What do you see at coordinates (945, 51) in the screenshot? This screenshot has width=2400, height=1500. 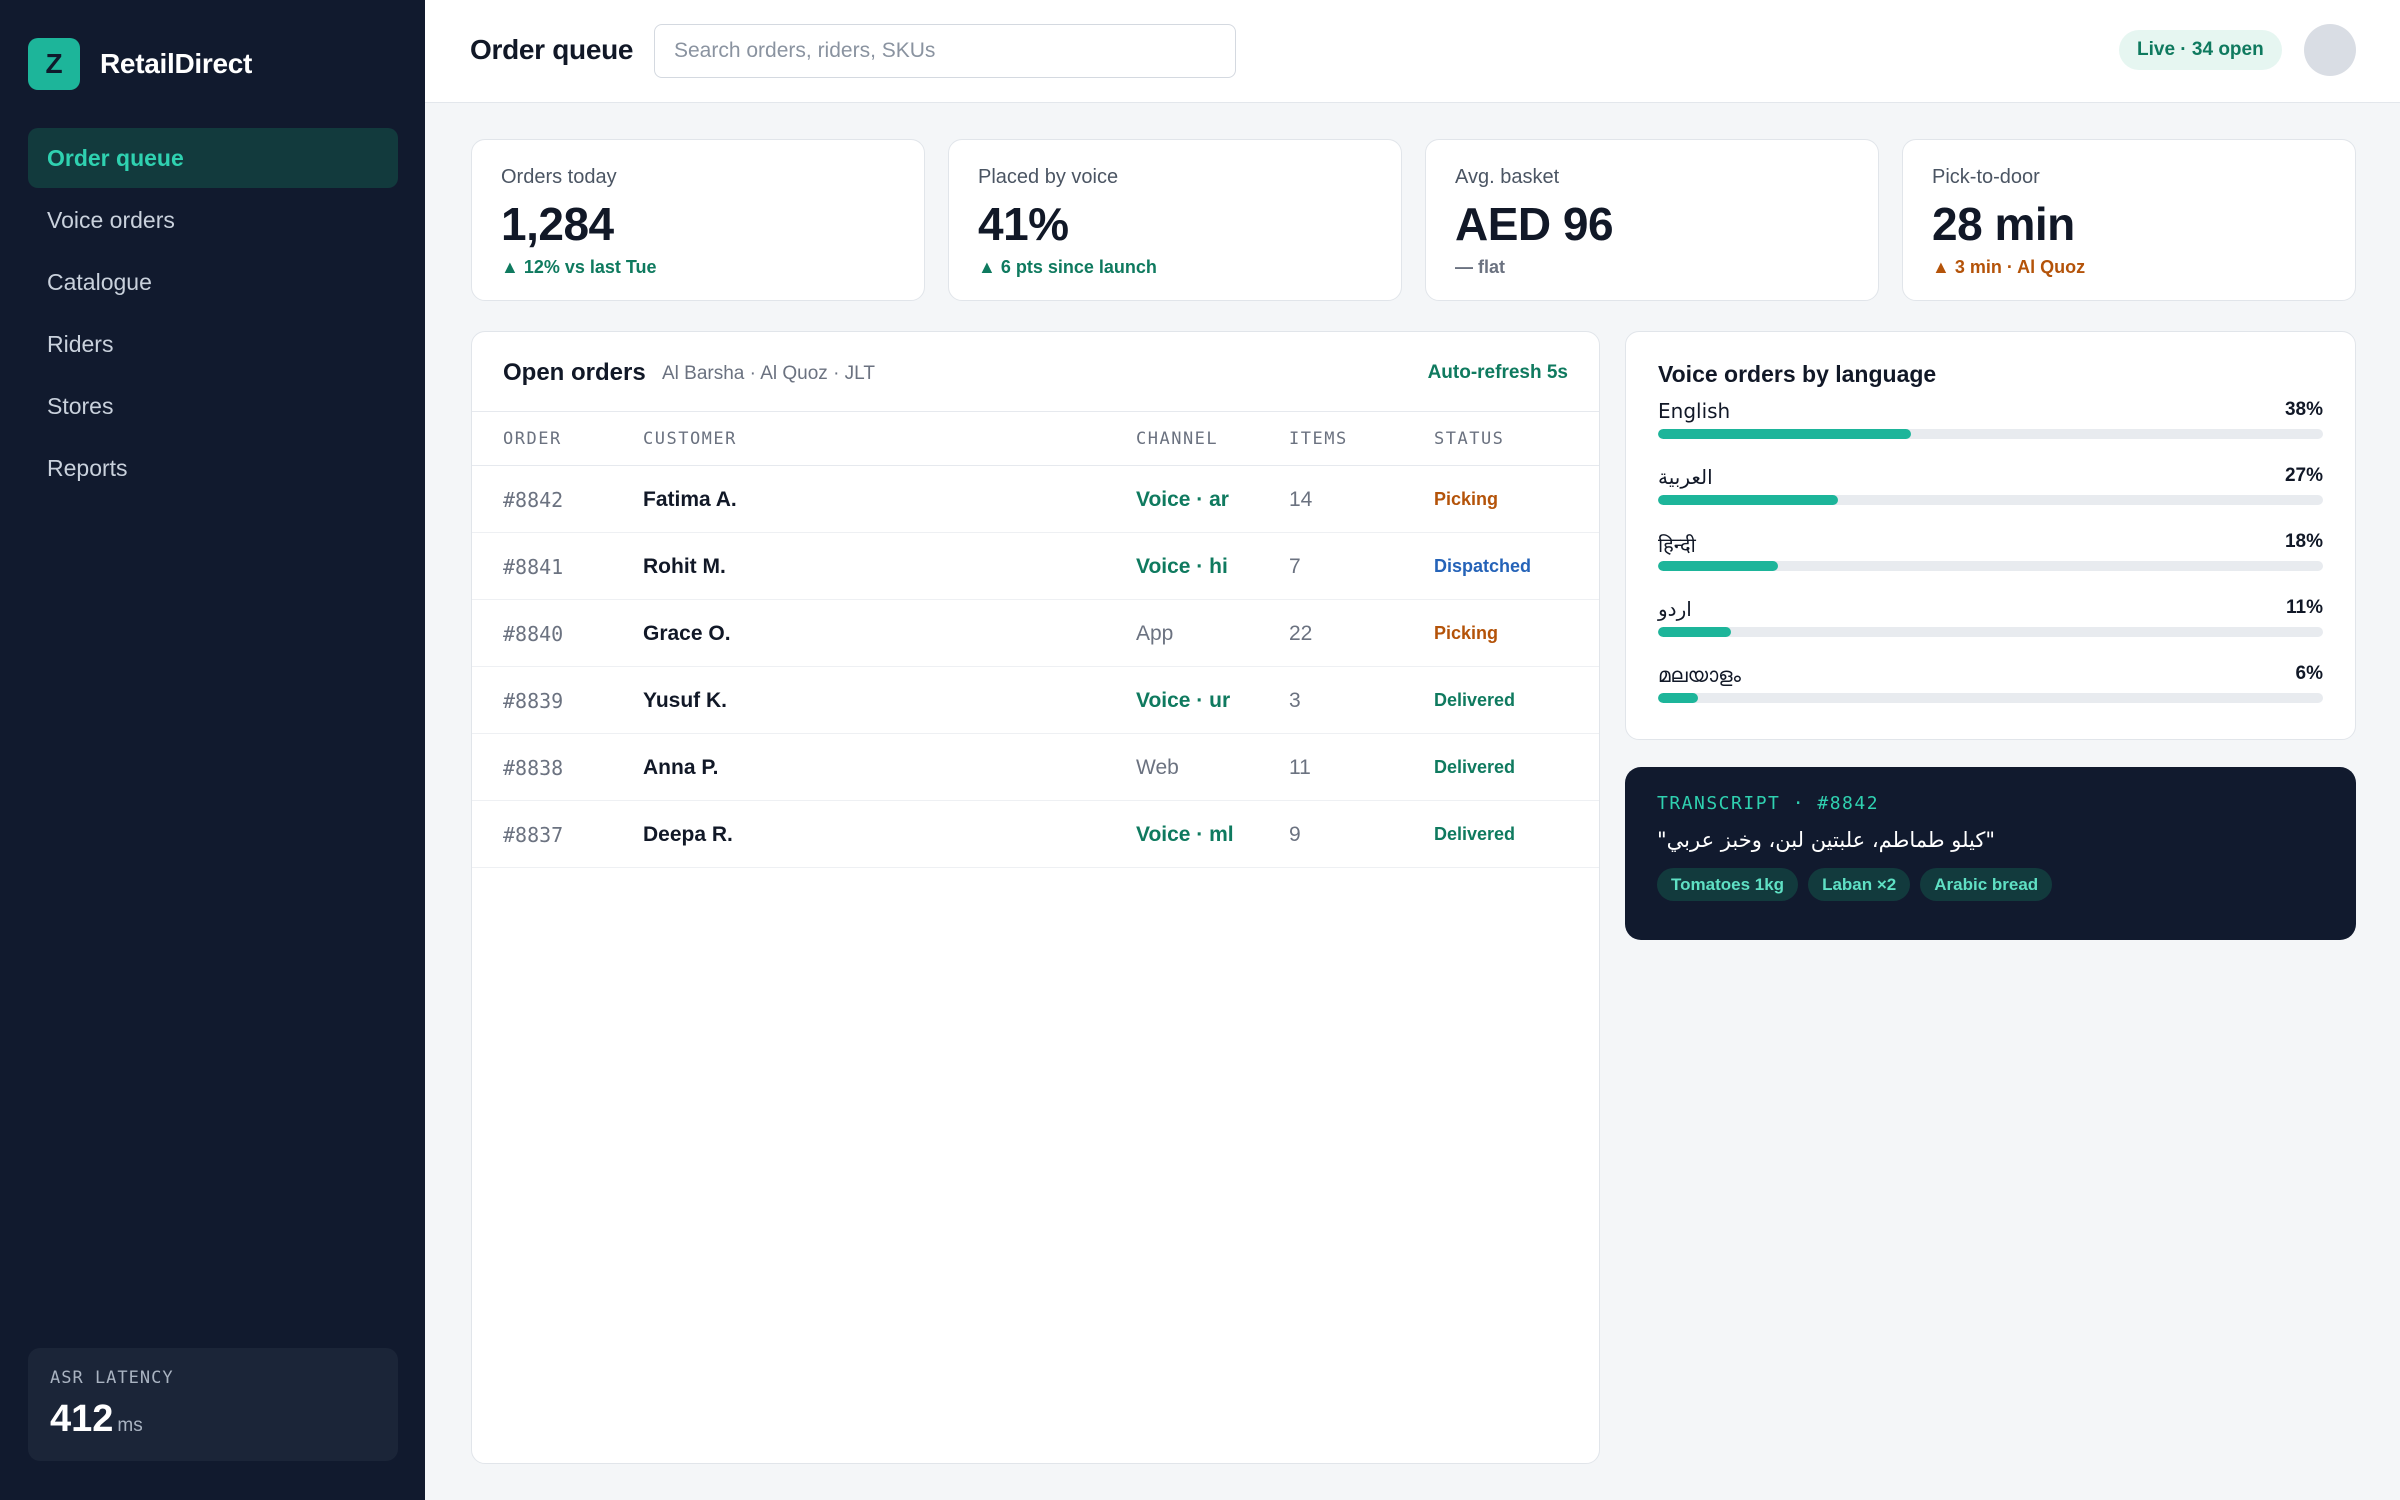 I see `search-input` at bounding box center [945, 51].